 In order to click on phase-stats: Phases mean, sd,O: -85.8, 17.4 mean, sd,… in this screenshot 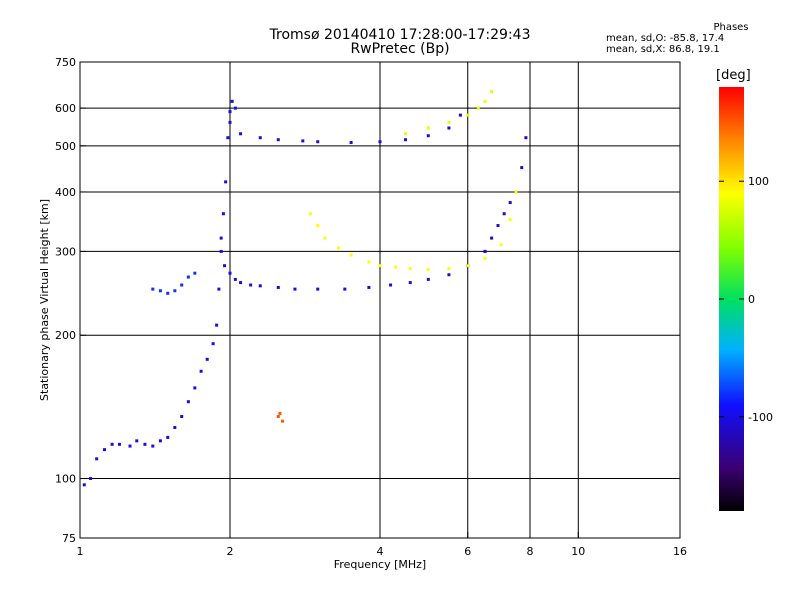, I will do `click(701, 38)`.